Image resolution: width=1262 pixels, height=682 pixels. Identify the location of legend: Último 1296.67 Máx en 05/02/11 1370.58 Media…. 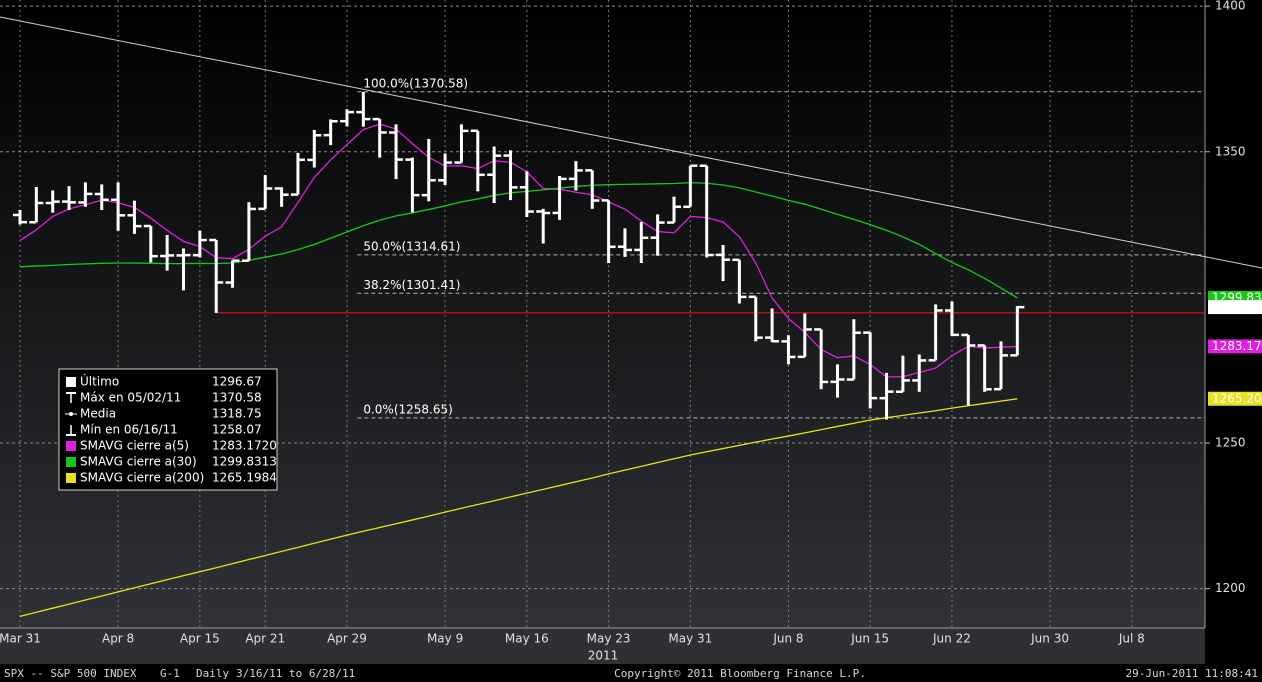
(168, 429).